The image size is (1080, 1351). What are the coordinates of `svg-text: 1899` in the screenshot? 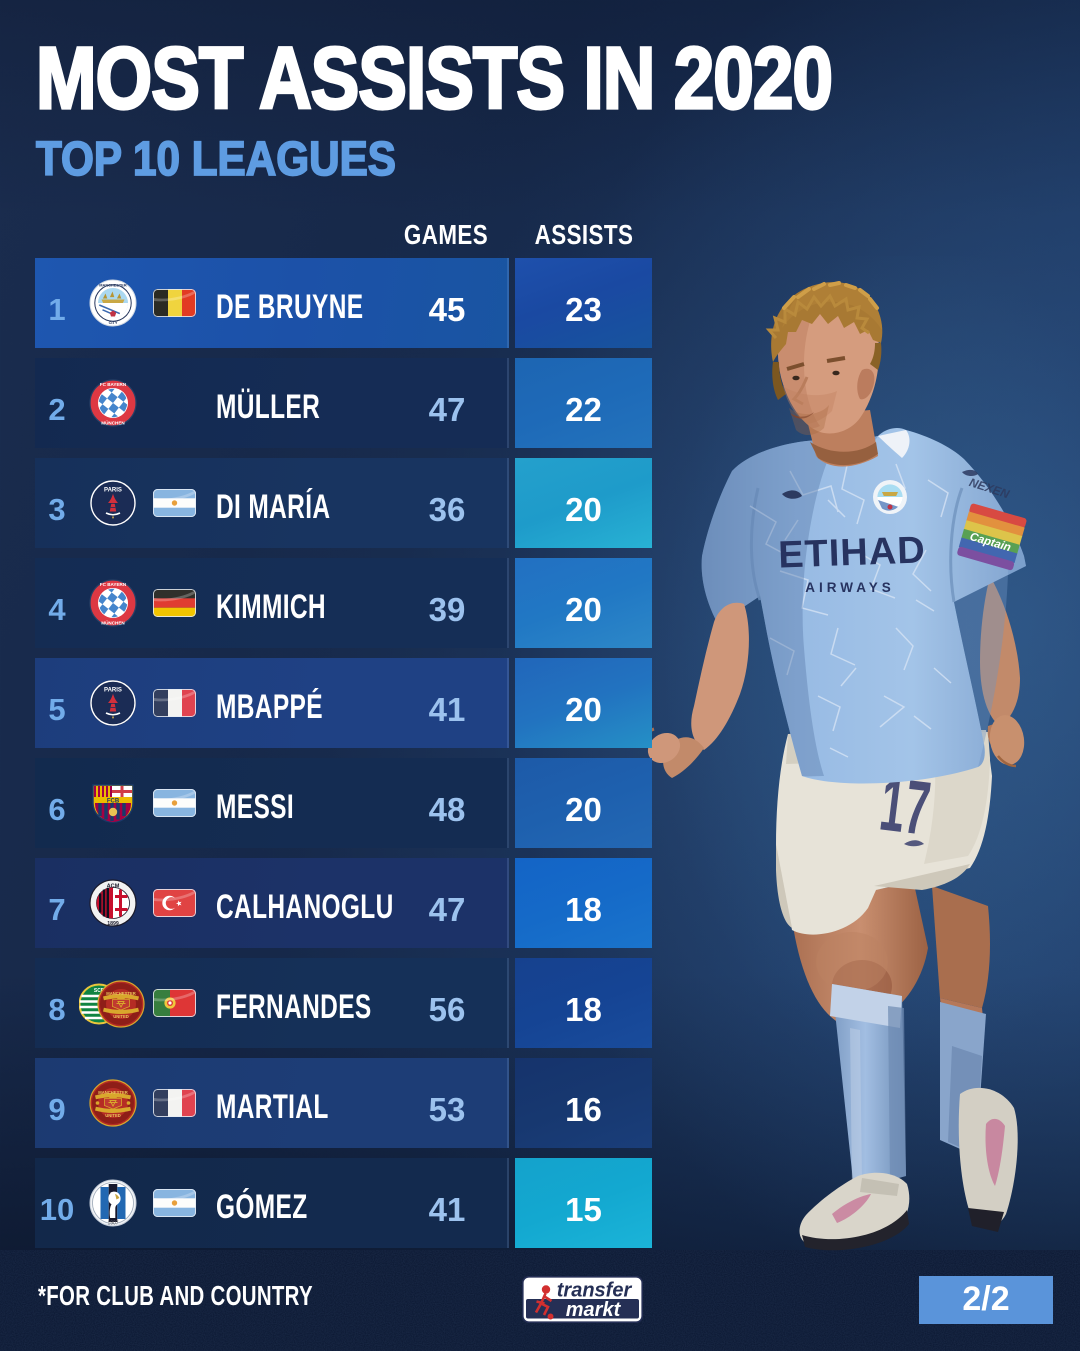 It's located at (113, 924).